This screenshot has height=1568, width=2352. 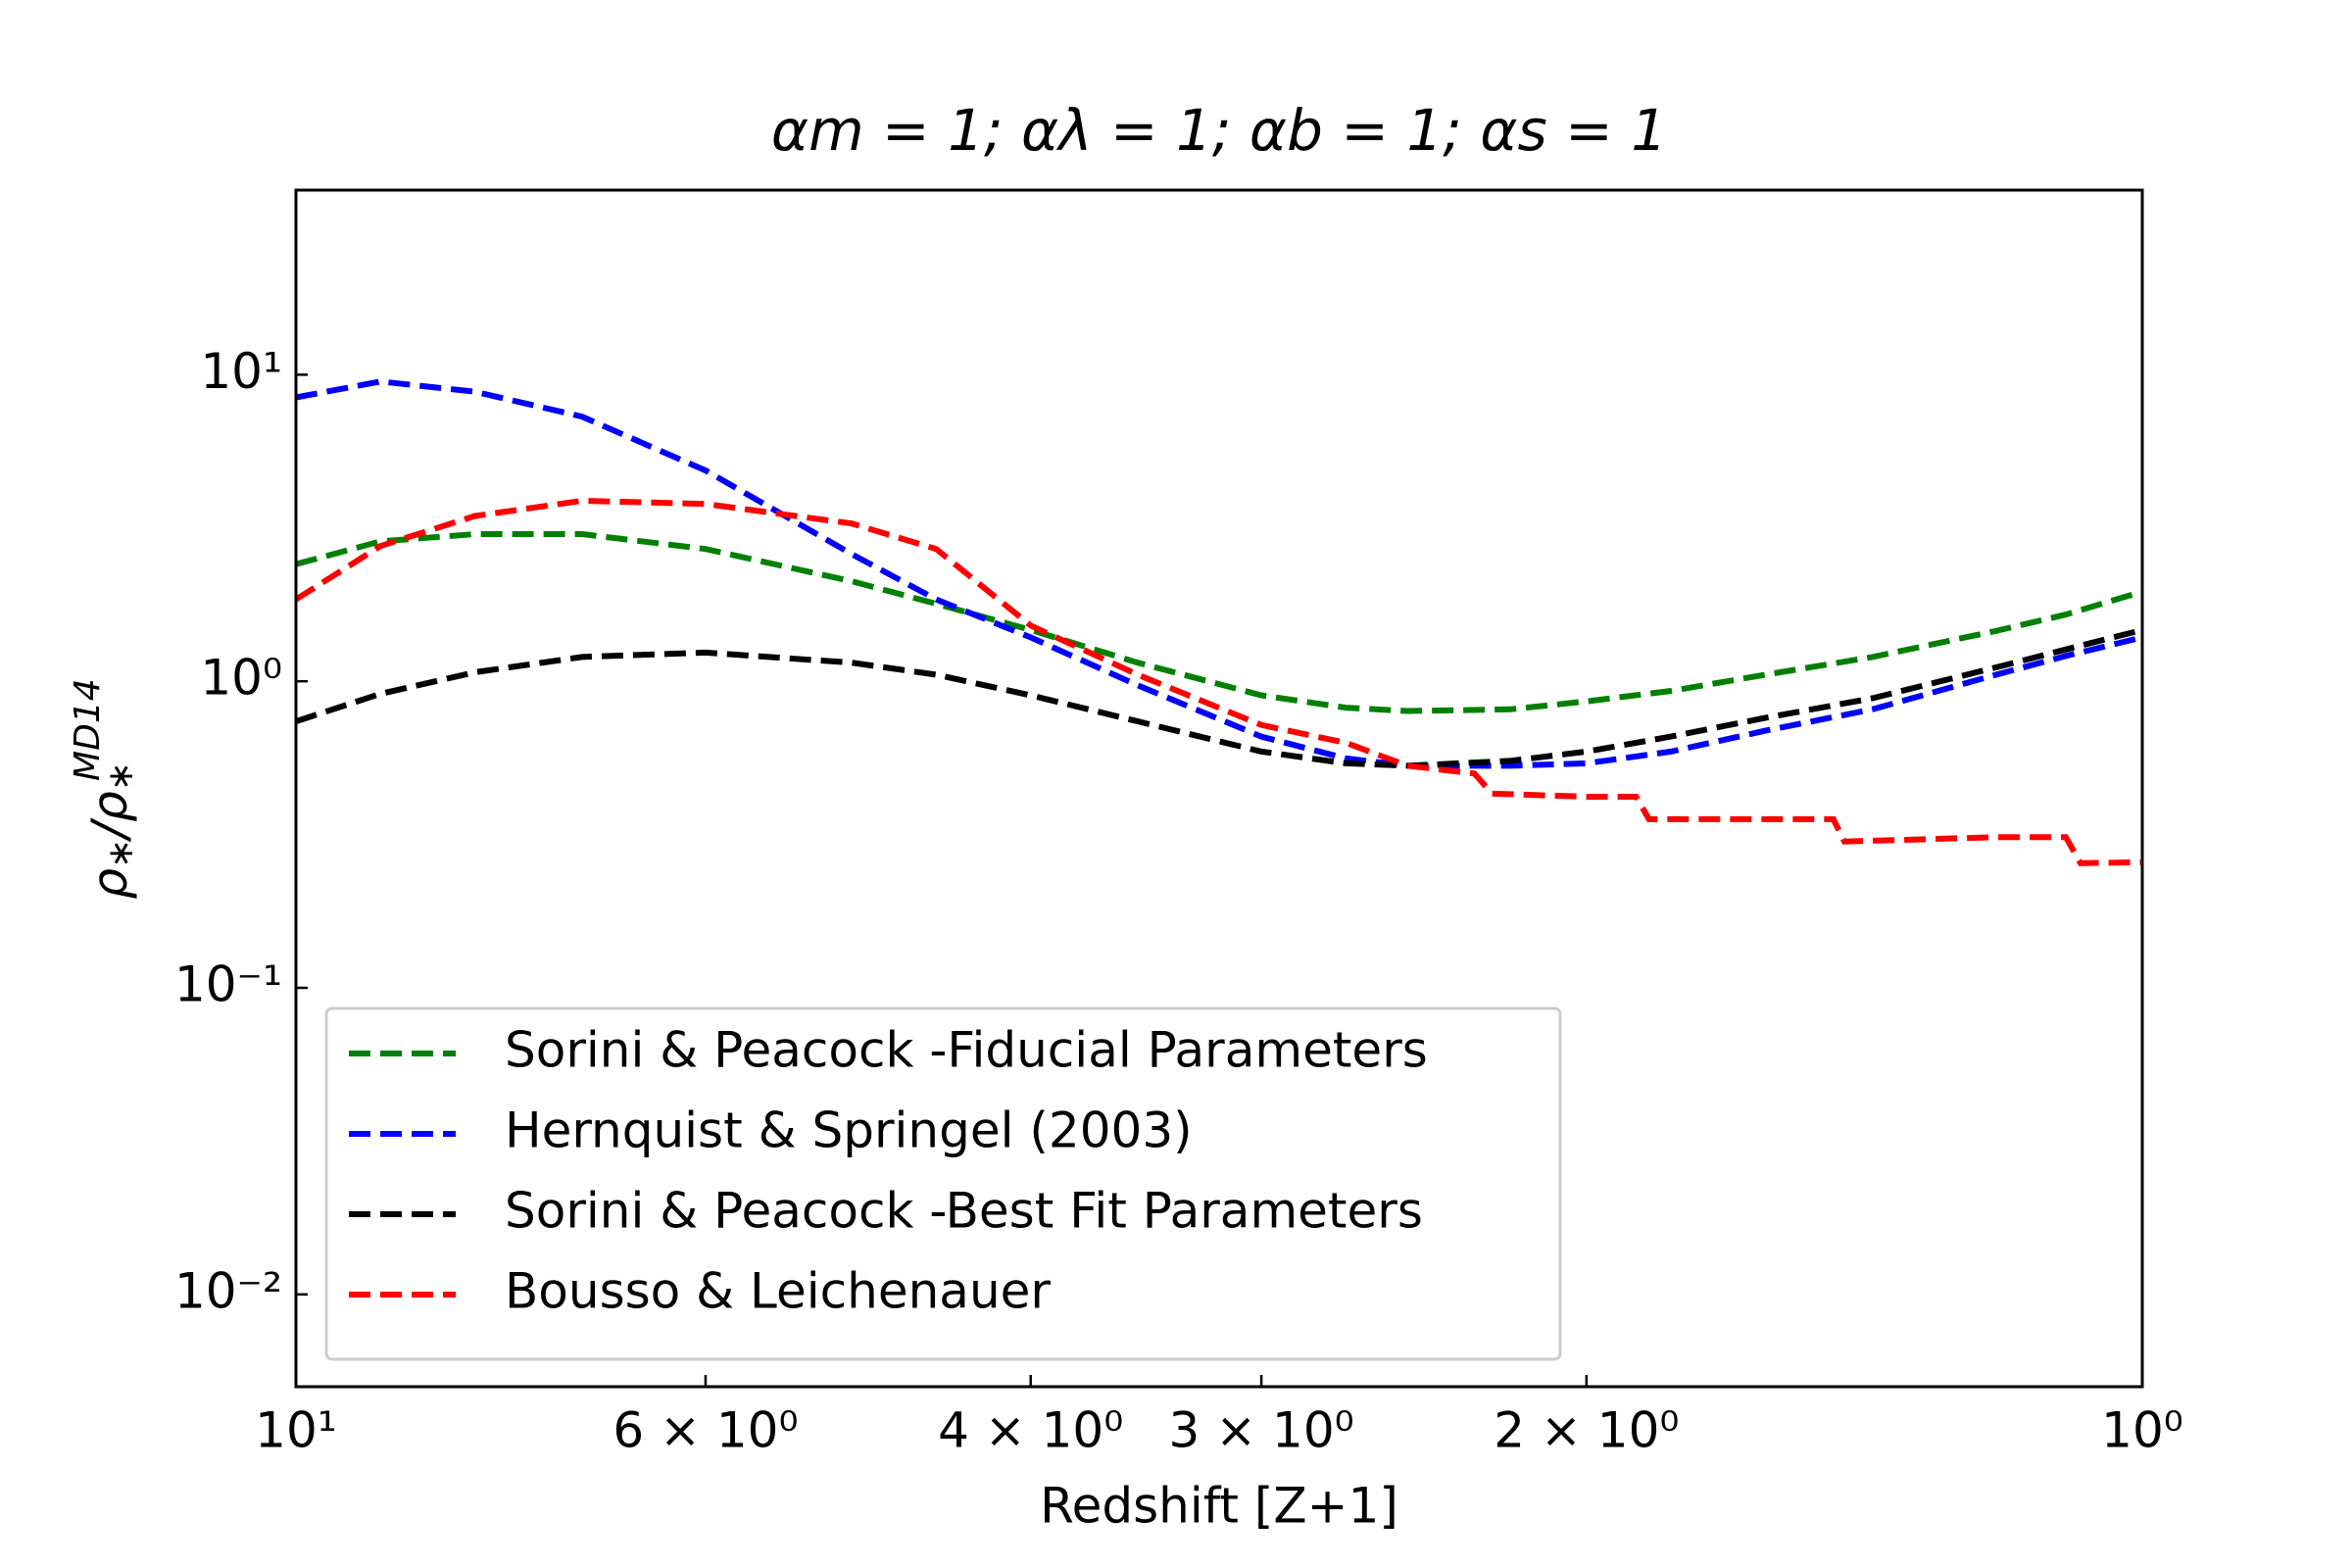 What do you see at coordinates (778, 1291) in the screenshot?
I see `legend-label: Bousso & Leichenauer` at bounding box center [778, 1291].